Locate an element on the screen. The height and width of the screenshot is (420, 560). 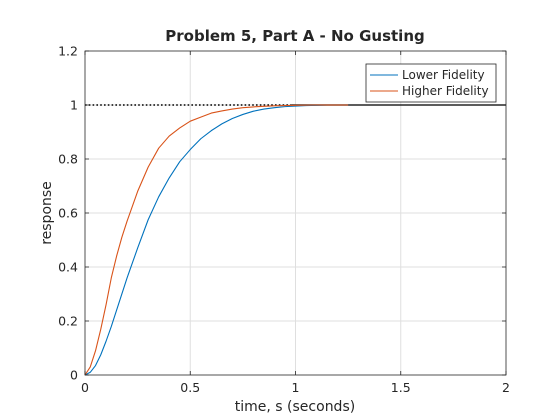
x-tick-label: 1.5 is located at coordinates (401, 387).